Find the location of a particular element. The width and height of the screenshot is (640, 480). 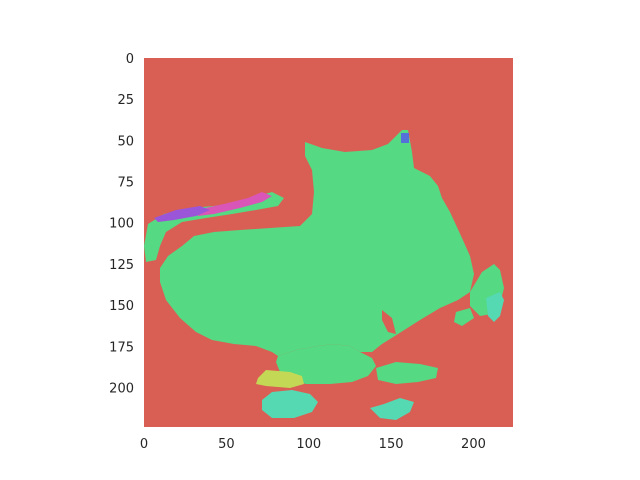

teal-patch-bottom is located at coordinates (290, 404).